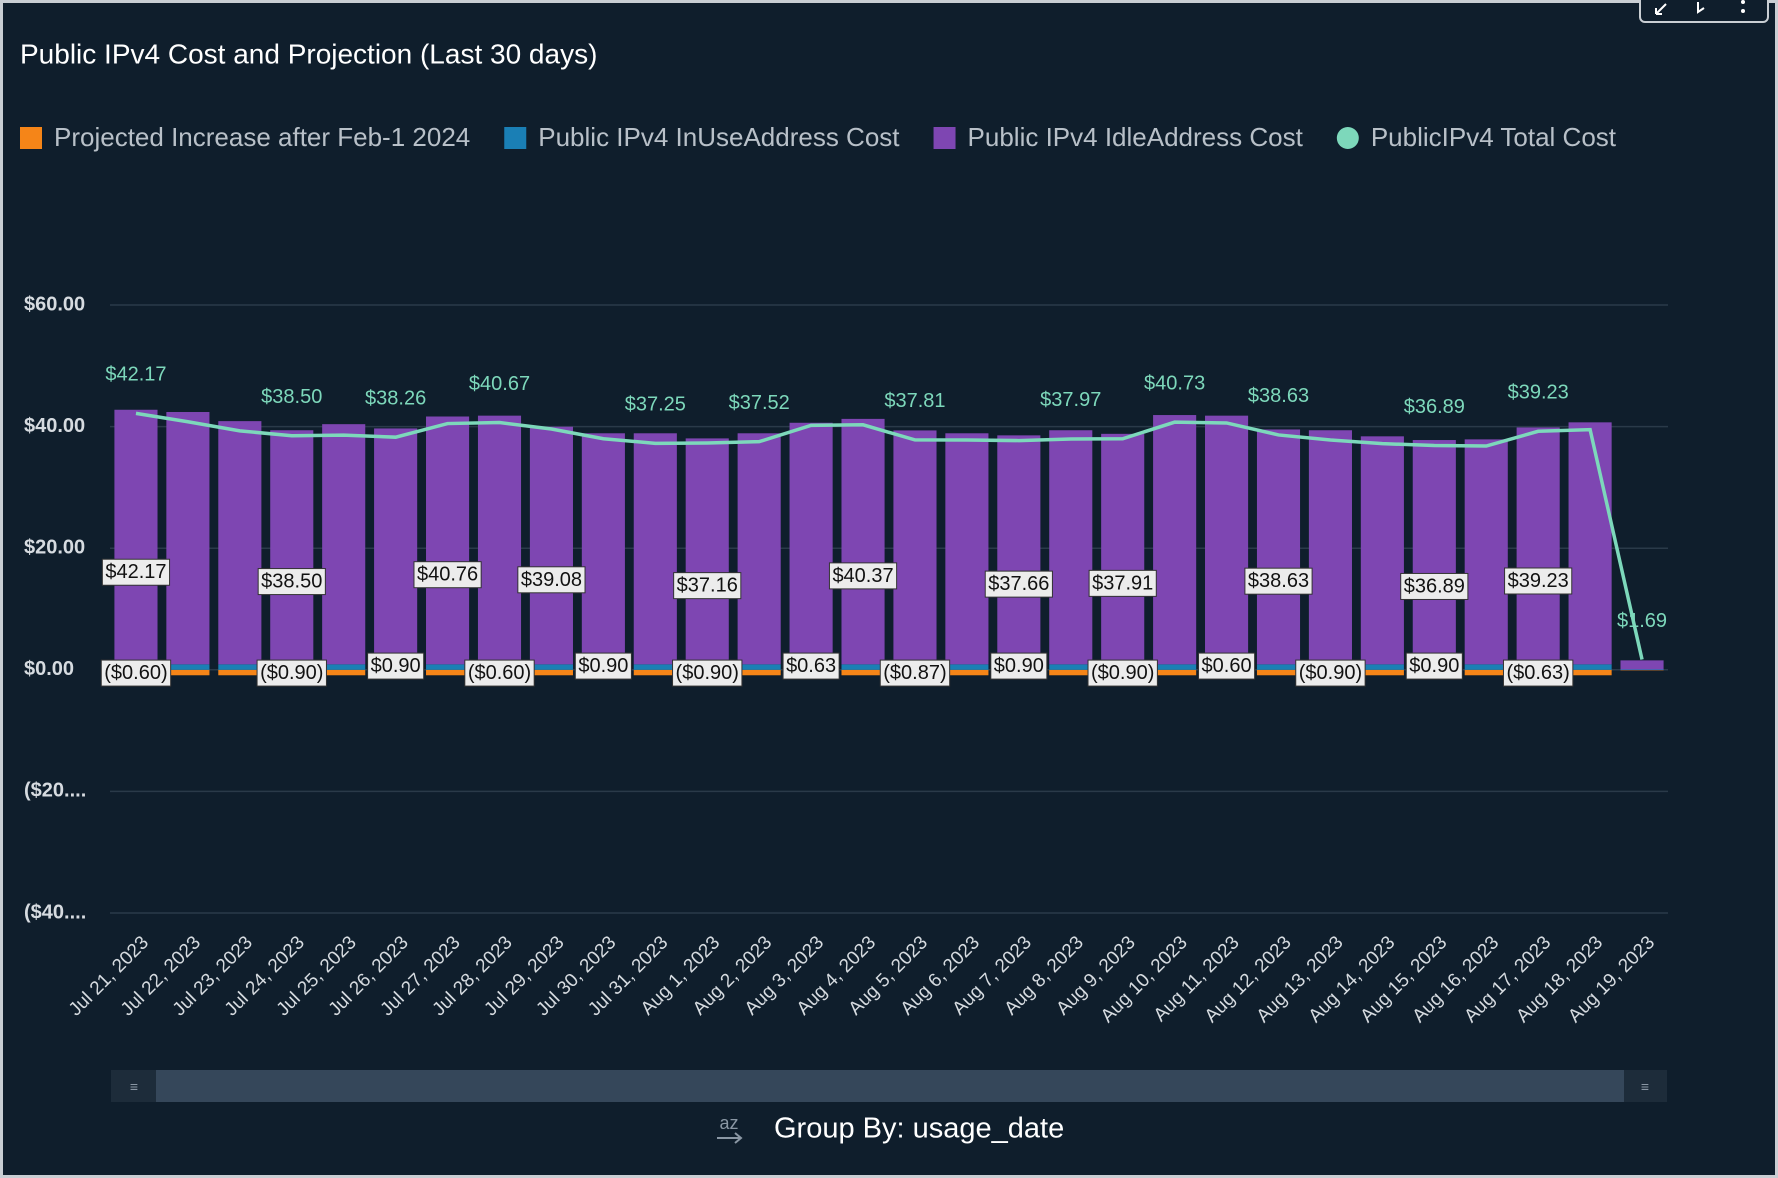 The width and height of the screenshot is (1778, 1178). I want to click on toolbar-box, so click(1704, 11).